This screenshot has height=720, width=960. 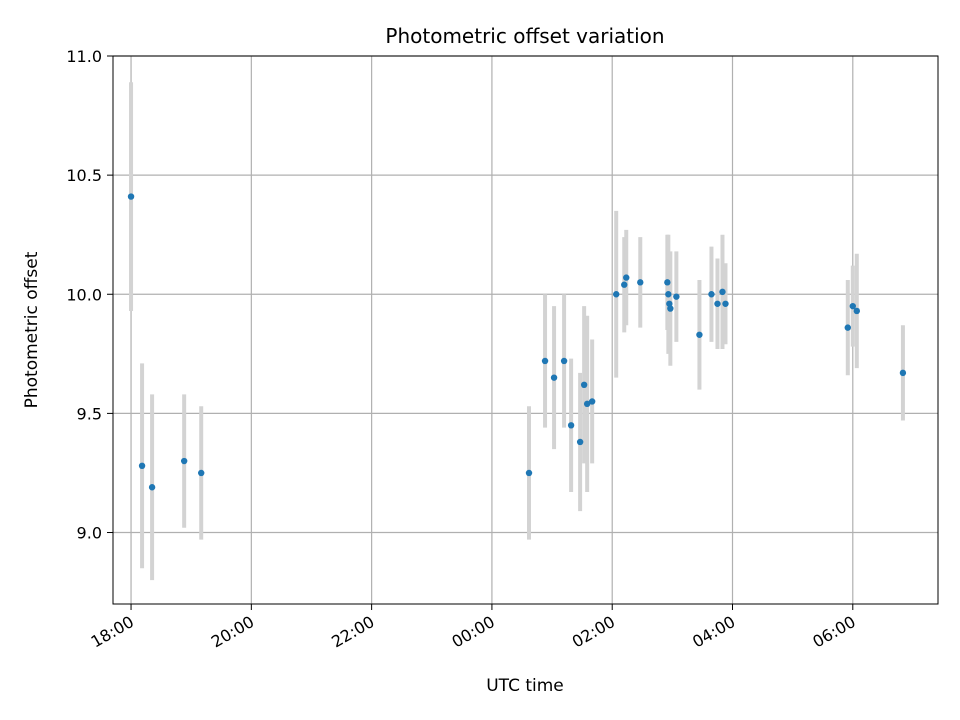 I want to click on y-axis: 9.0 9.5 10.0 10.5 11.0, so click(x=89, y=295).